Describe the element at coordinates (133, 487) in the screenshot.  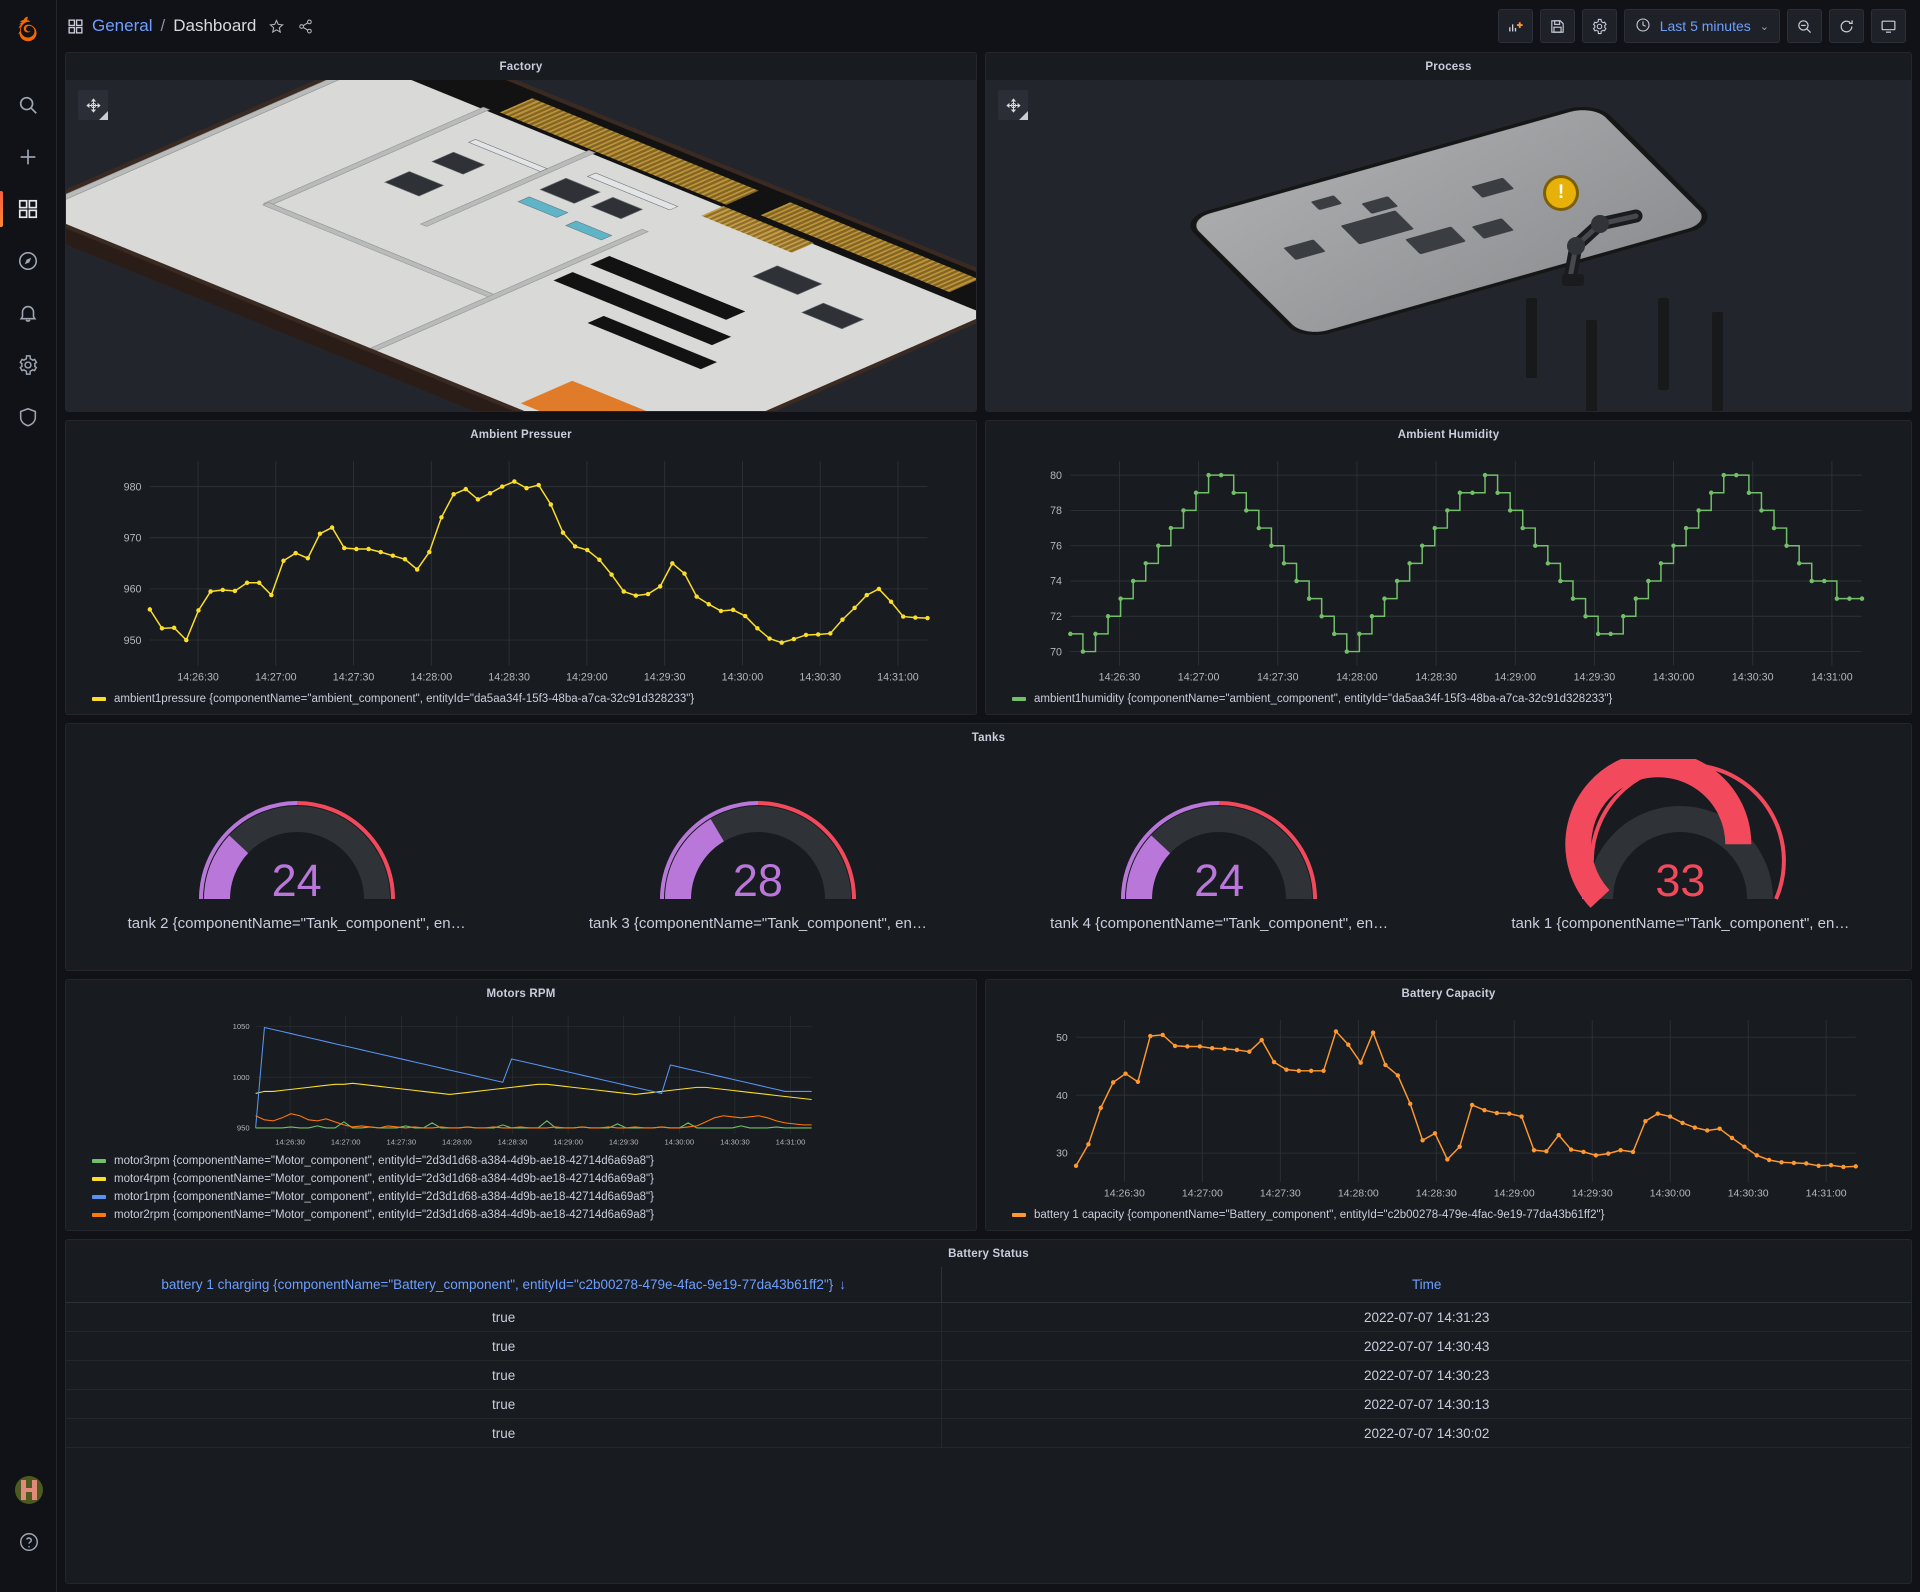
I see `svg-text: 980` at that location.